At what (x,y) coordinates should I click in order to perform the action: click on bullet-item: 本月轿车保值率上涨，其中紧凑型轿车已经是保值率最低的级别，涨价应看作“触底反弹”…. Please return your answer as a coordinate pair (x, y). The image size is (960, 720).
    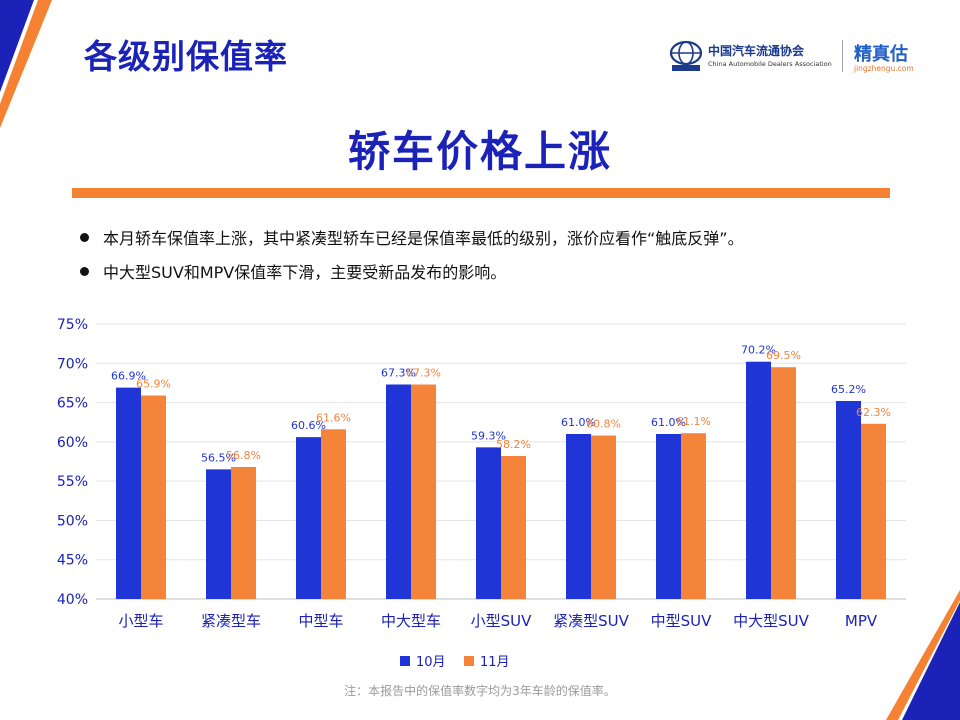
    Looking at the image, I should click on (412, 237).